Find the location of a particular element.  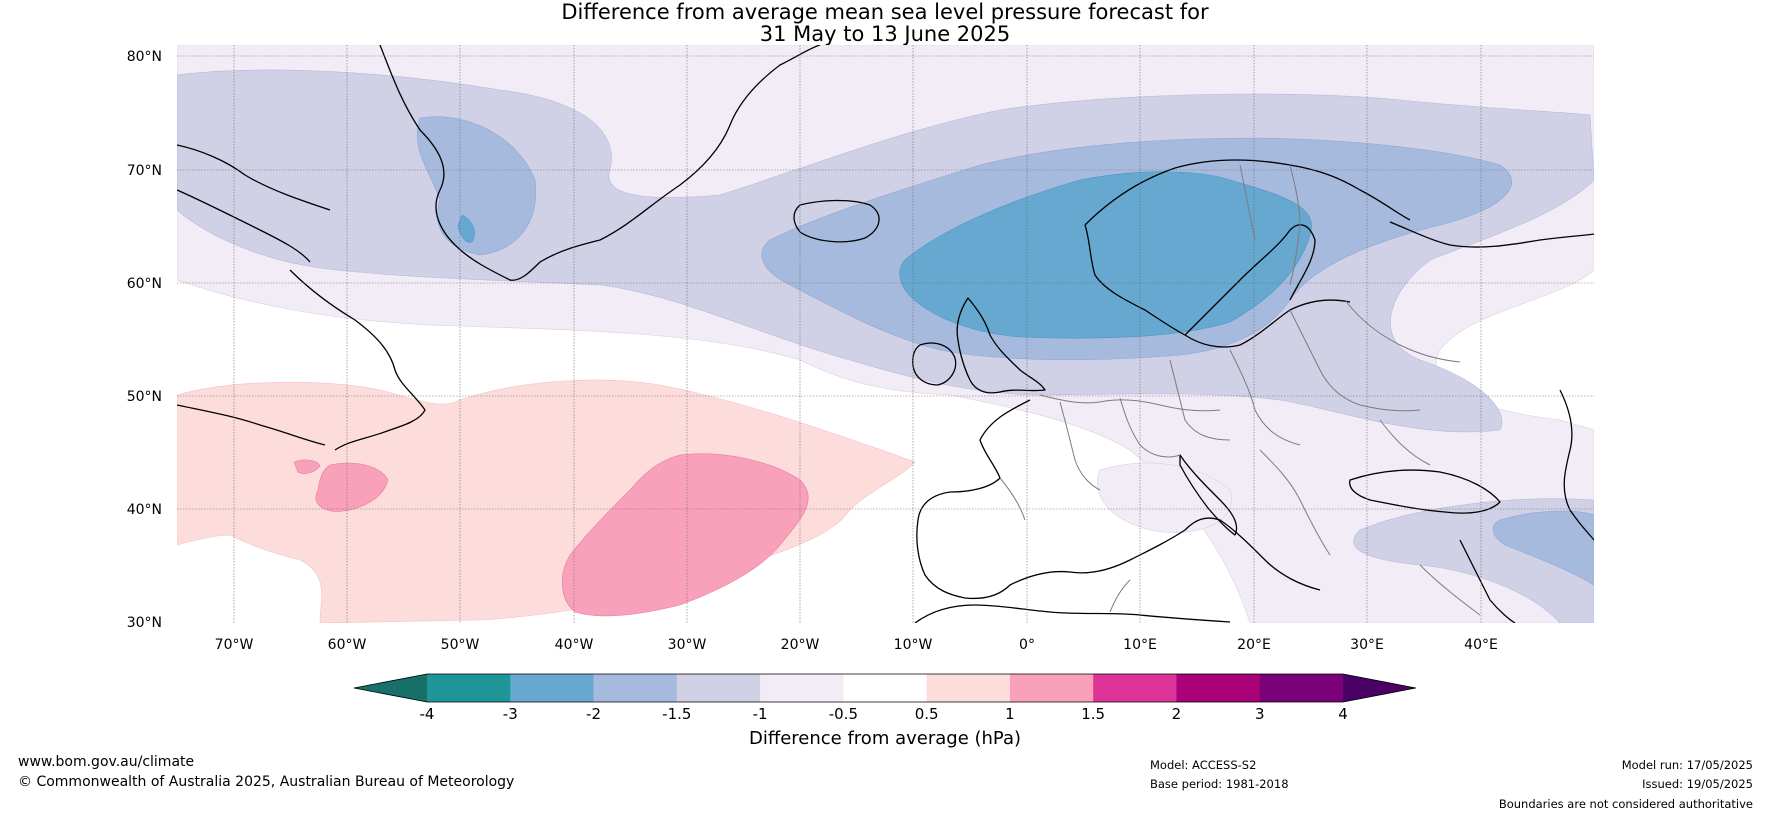

lon-label-0: 0° is located at coordinates (1027, 645).